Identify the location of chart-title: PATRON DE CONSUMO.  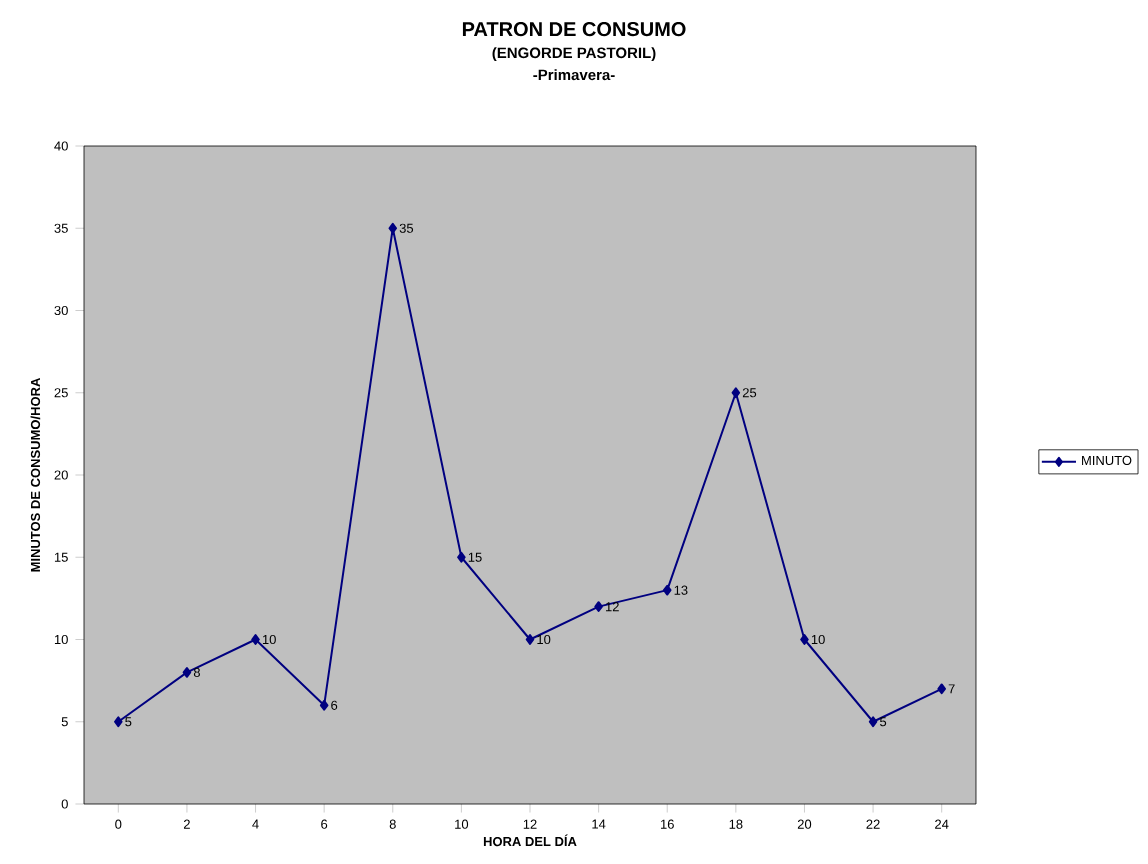
(574, 29).